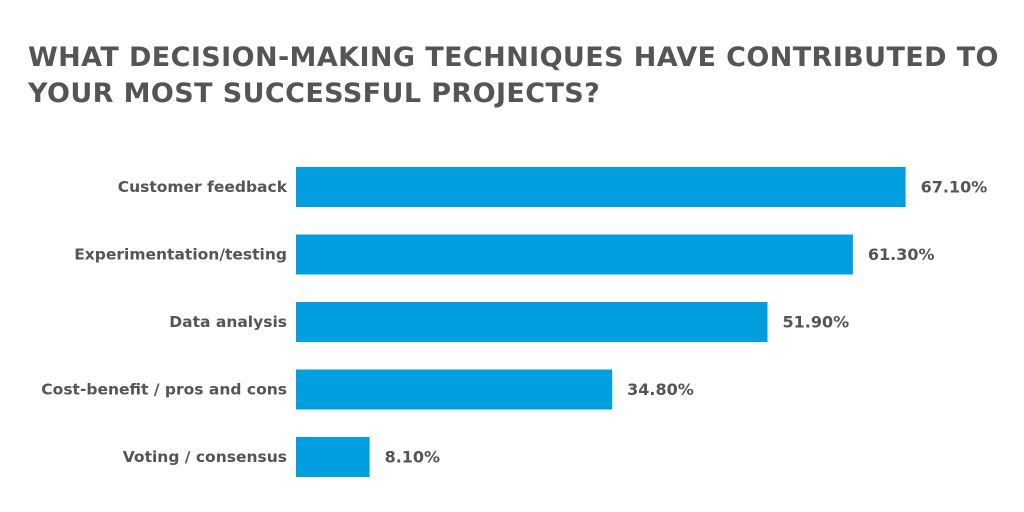 The height and width of the screenshot is (512, 1024). What do you see at coordinates (413, 457) in the screenshot?
I see `value-label-5: 8.10%` at bounding box center [413, 457].